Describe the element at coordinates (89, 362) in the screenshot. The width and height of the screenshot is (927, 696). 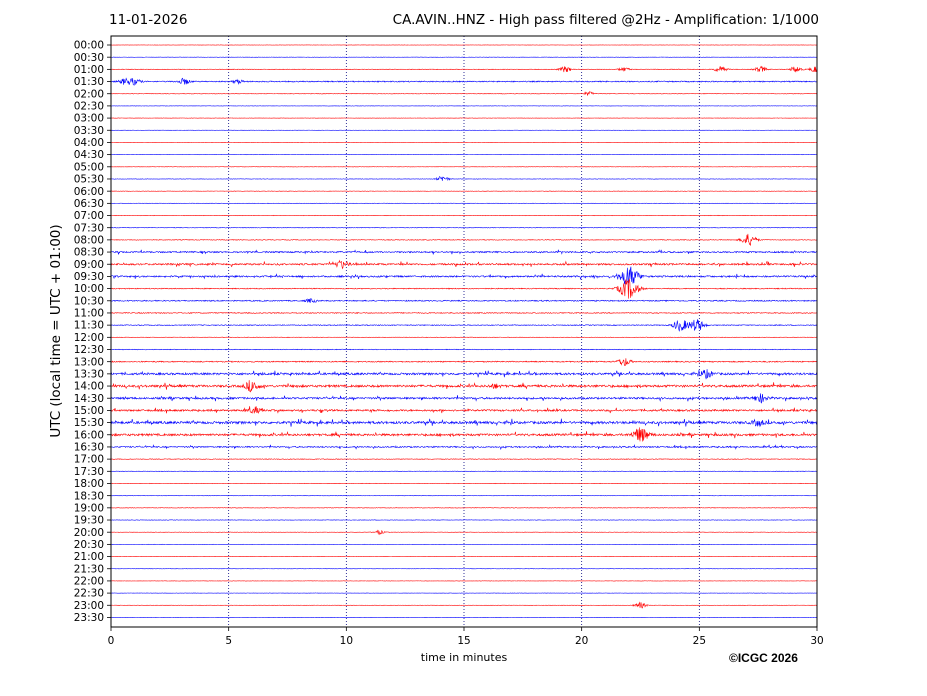
I see `y-tick-label: 13:00` at that location.